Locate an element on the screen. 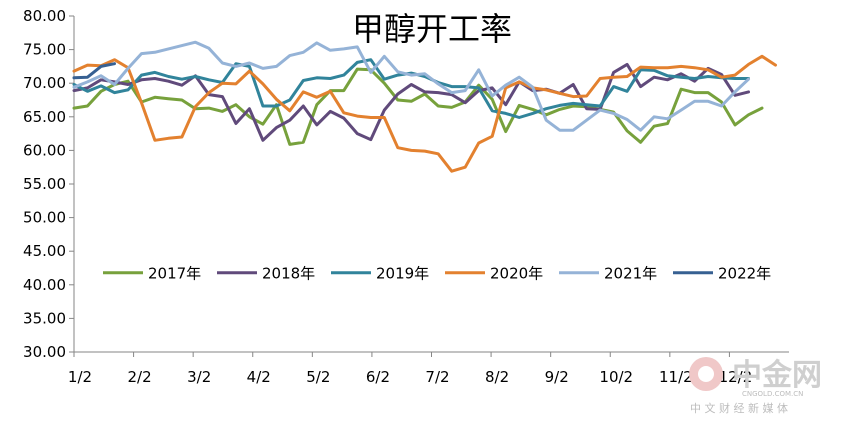 Image resolution: width=843 pixels, height=424 pixels. y-tick-label: 70.00 is located at coordinates (44, 83).